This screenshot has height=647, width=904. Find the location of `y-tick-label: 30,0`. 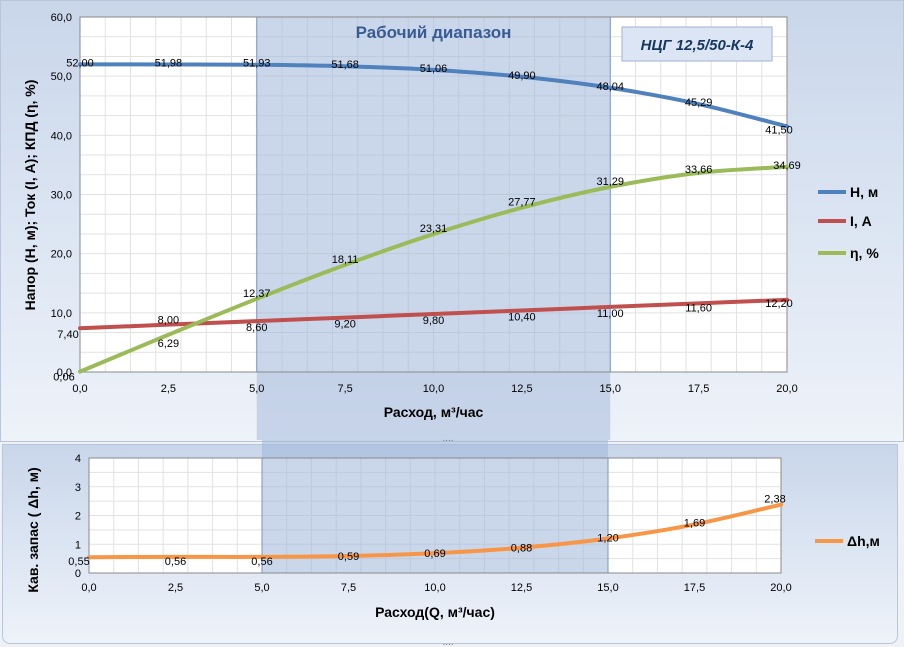

y-tick-label: 30,0 is located at coordinates (61, 196).